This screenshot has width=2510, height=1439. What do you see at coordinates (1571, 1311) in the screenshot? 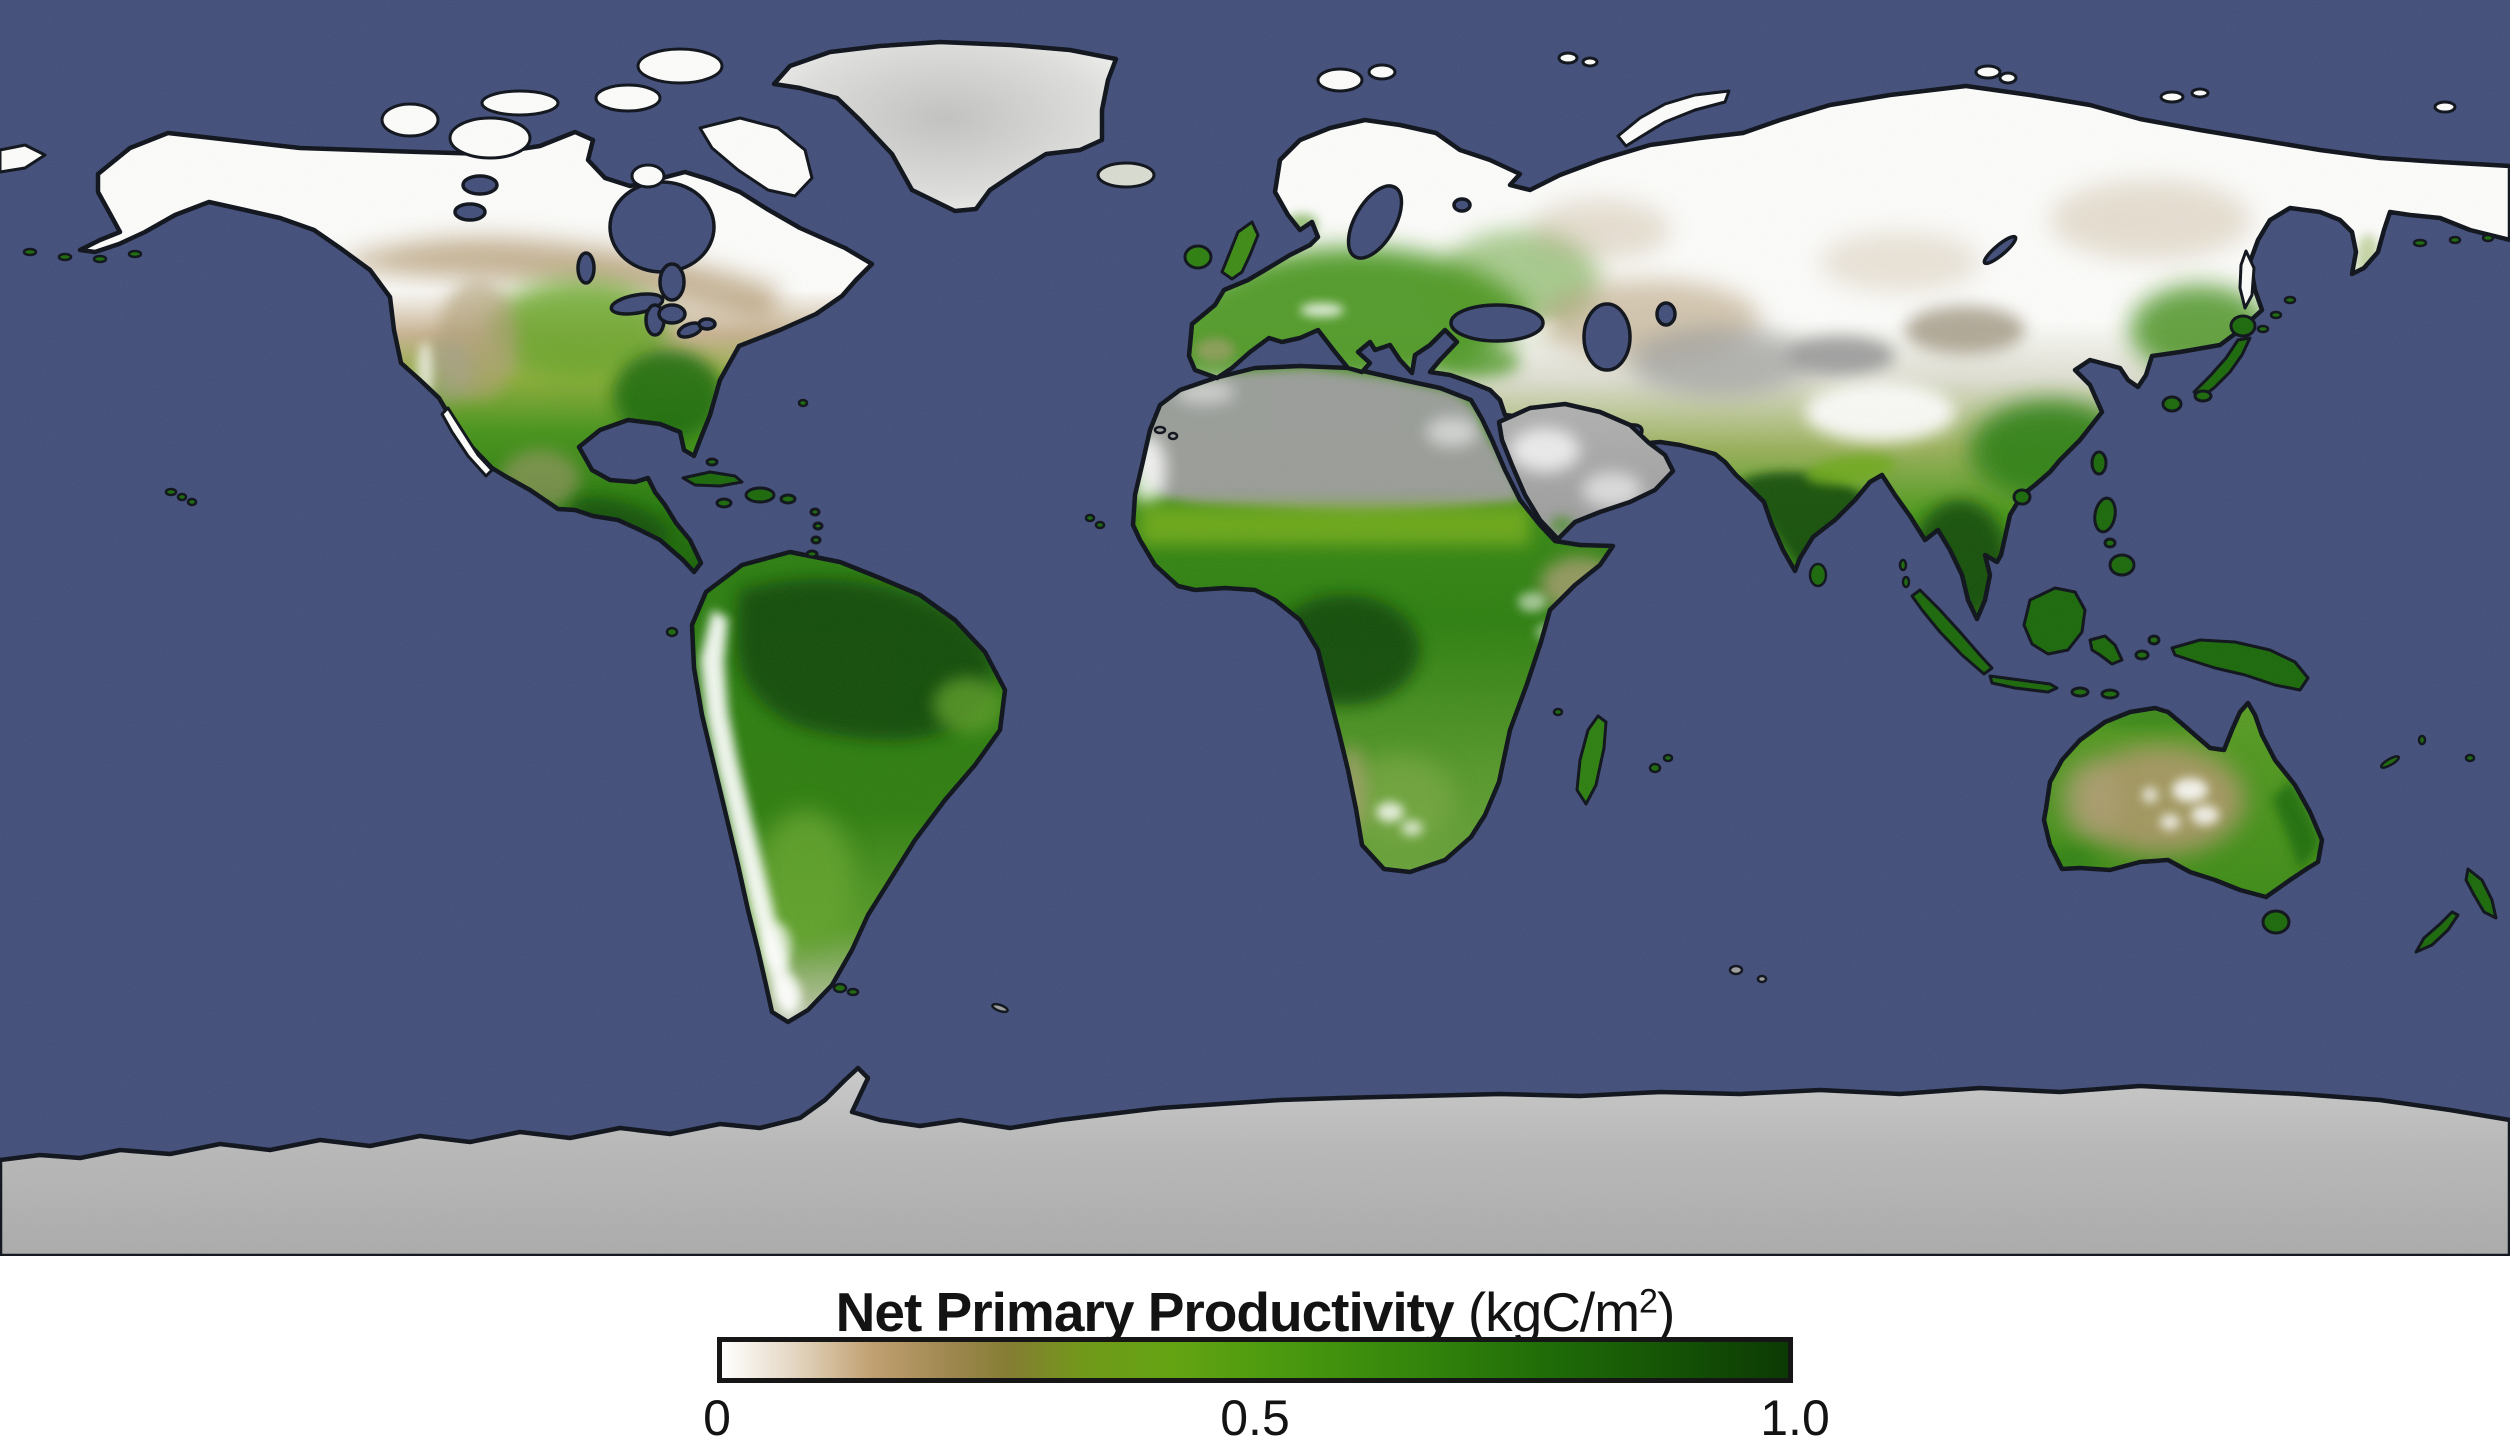
I see `legend-unit: (kgC/m2)` at bounding box center [1571, 1311].